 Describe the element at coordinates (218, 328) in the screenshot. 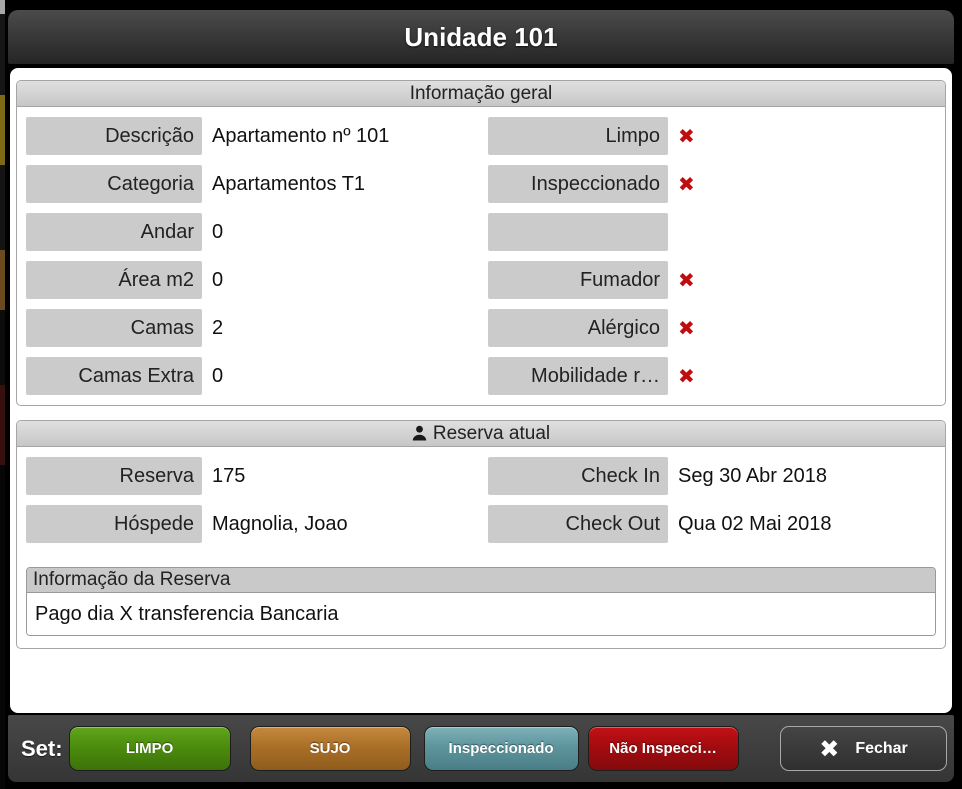

I see `field-value-camas: 2` at that location.